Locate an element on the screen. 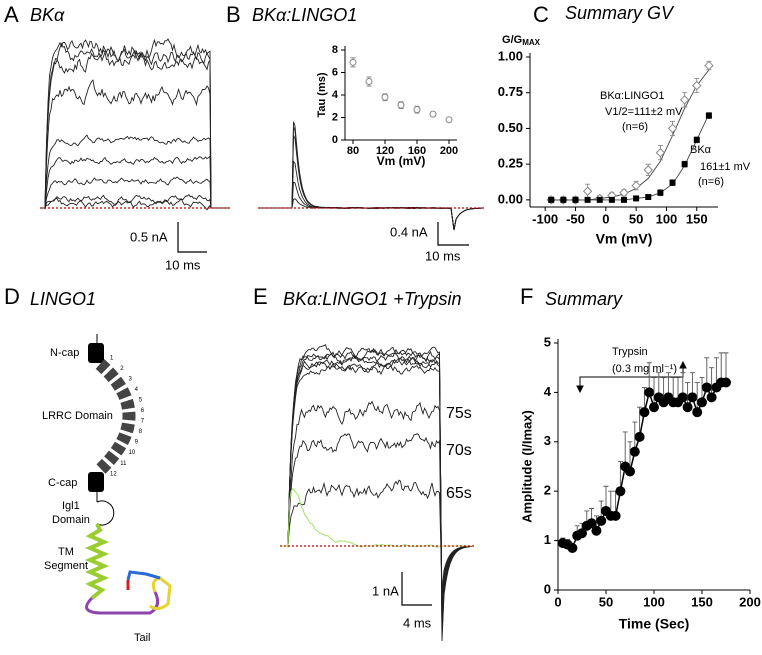 This screenshot has height=655, width=762. x-tick-label: 120 is located at coordinates (385, 151).